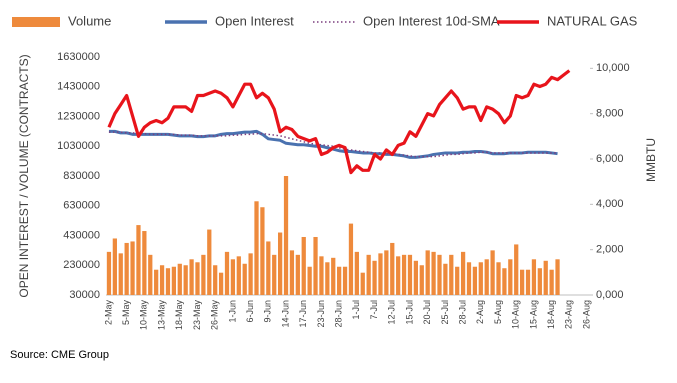 This screenshot has height=383, width=677. What do you see at coordinates (610, 250) in the screenshot?
I see `y2-tick-label: 2,000` at bounding box center [610, 250].